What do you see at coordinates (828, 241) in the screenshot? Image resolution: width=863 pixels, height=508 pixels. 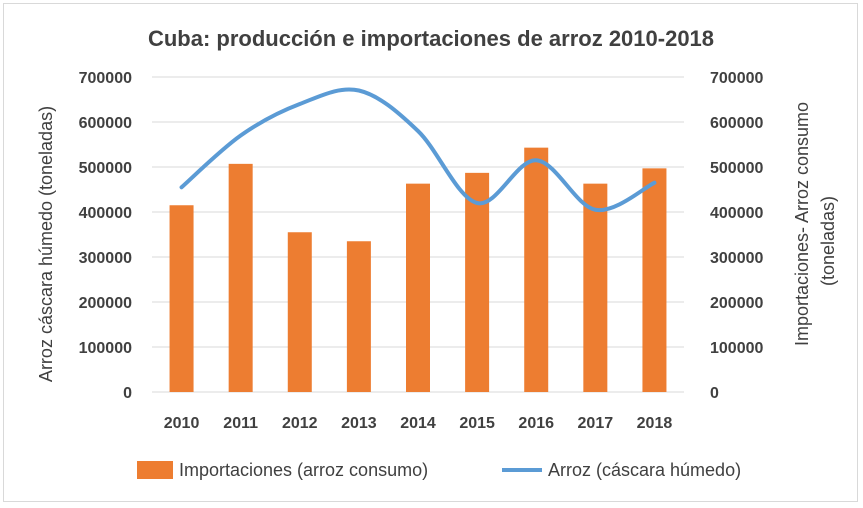 I see `right-axis-label-line2: (toneladas)` at bounding box center [828, 241].